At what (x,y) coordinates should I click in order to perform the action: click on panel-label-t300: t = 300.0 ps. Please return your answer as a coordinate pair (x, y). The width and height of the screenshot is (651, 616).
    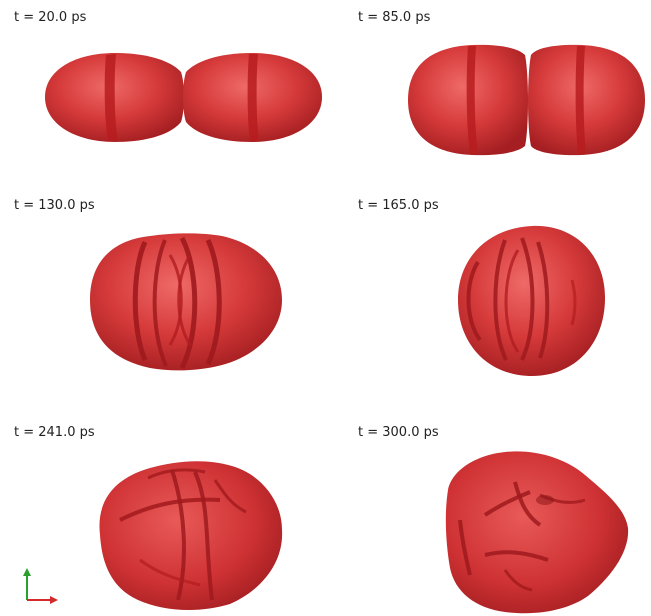
    Looking at the image, I should click on (398, 432).